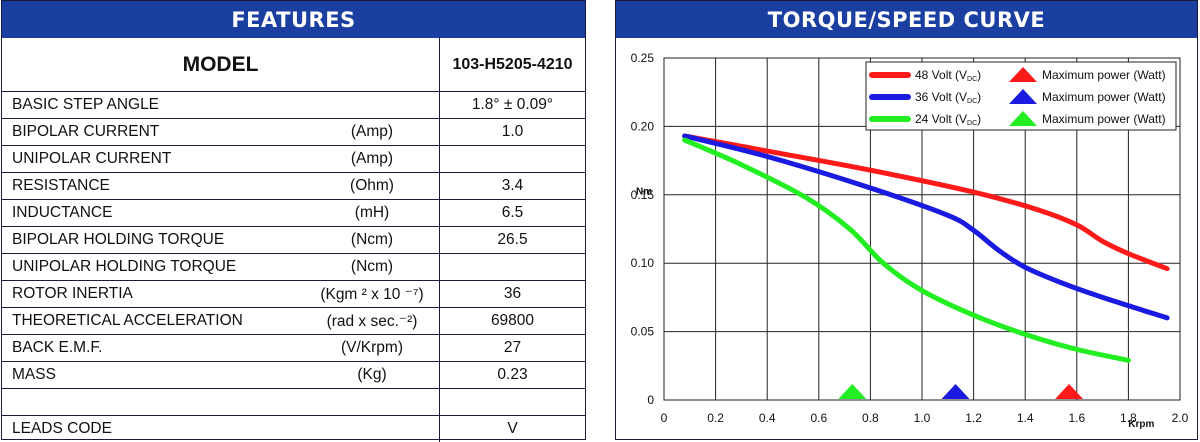  Describe the element at coordinates (643, 126) in the screenshot. I see `y-tick-label: 0.20` at that location.